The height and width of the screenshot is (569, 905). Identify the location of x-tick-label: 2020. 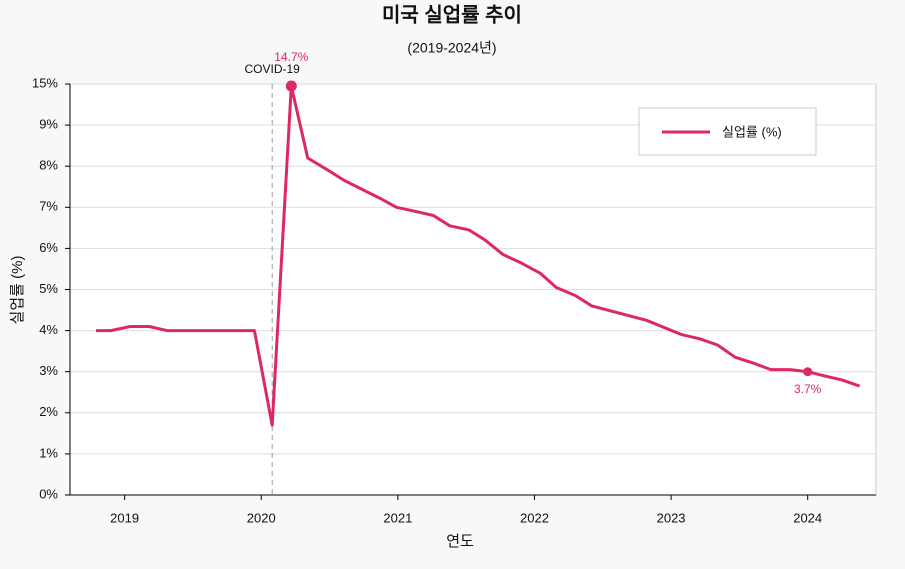
(261, 517).